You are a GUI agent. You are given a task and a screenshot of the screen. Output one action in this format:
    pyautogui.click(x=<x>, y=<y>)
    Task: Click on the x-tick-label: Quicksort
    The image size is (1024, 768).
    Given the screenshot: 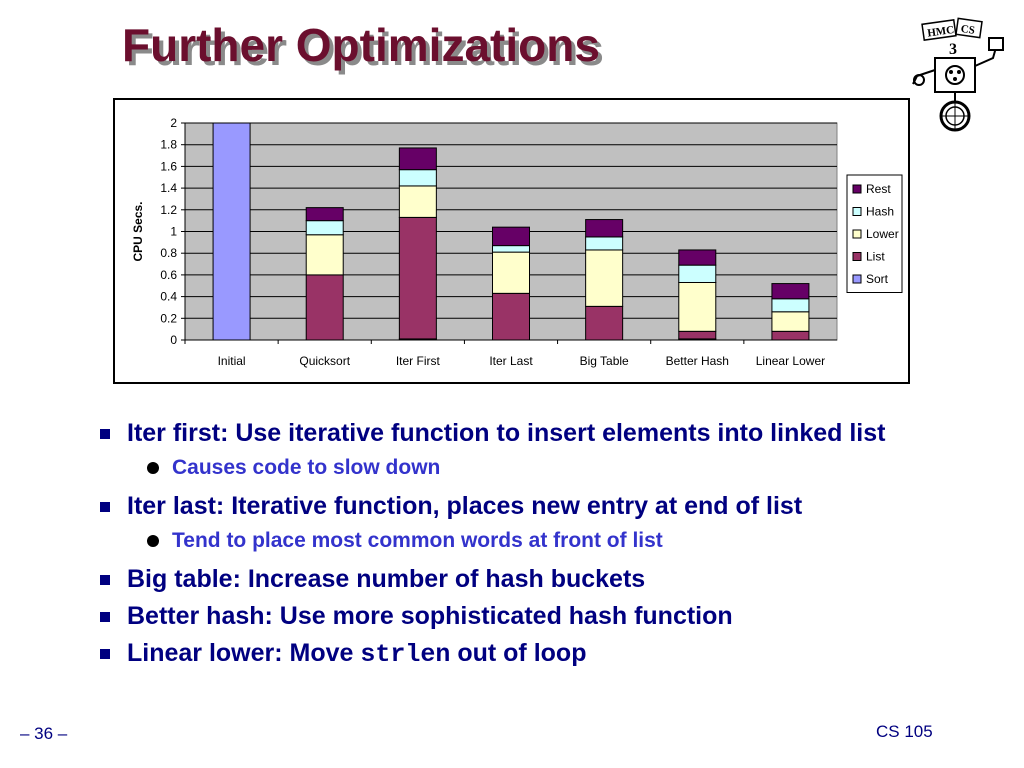 What is the action you would take?
    pyautogui.click(x=324, y=361)
    